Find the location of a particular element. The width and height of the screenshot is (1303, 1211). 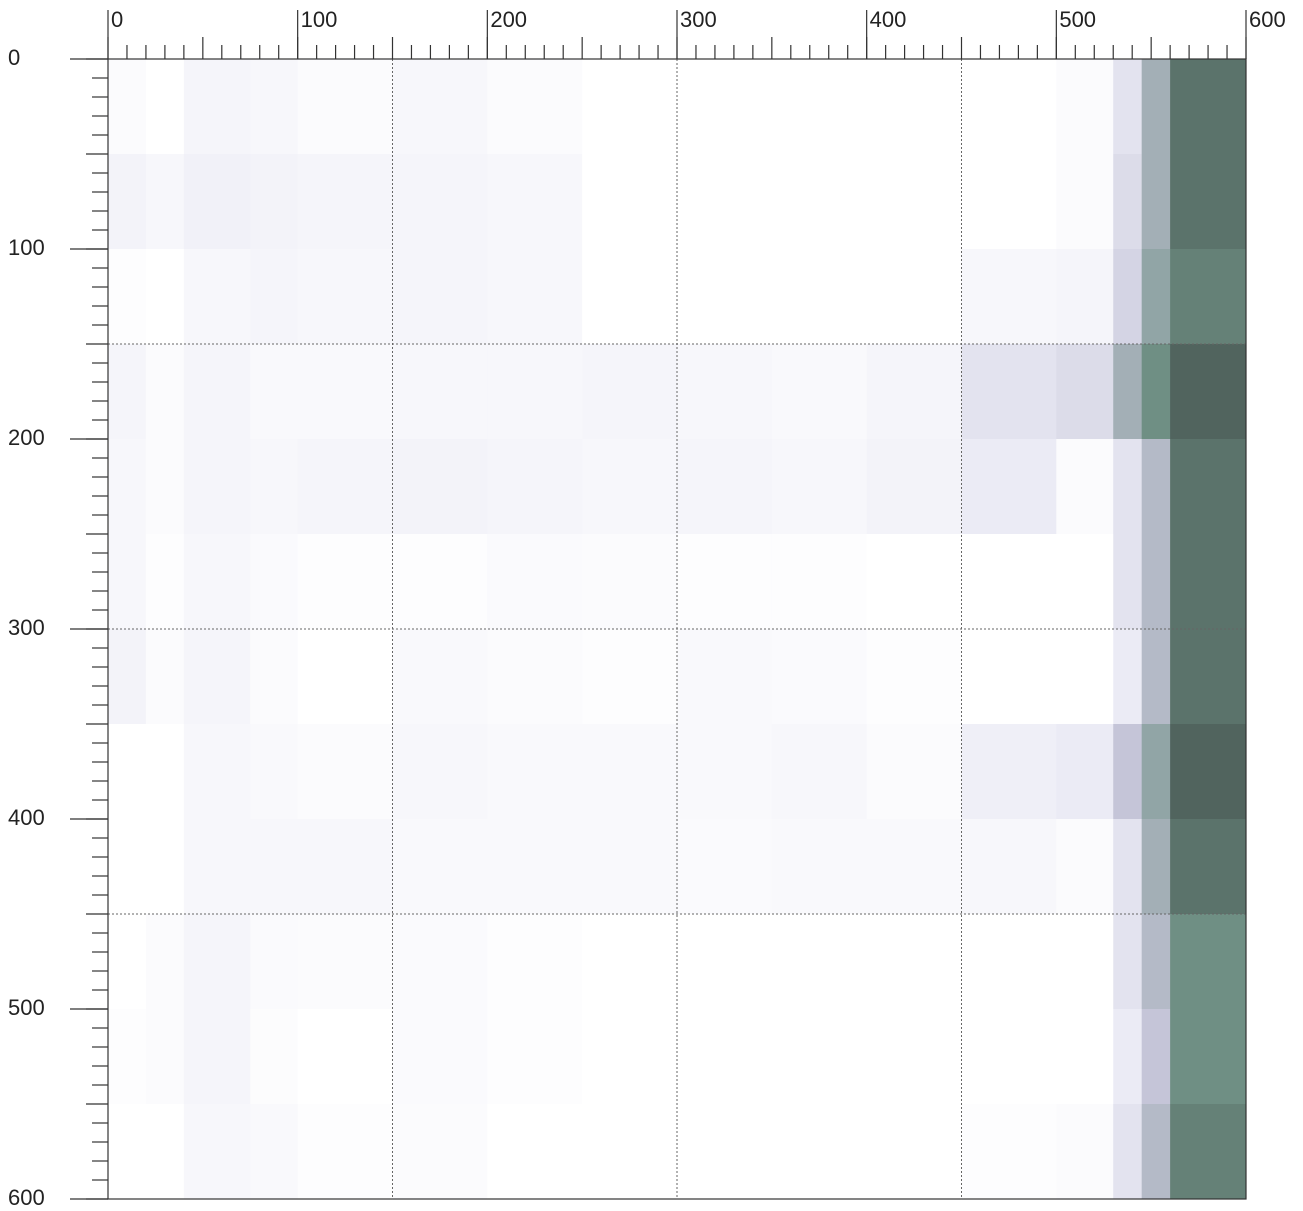

x-tick-label: 100 is located at coordinates (319, 19).